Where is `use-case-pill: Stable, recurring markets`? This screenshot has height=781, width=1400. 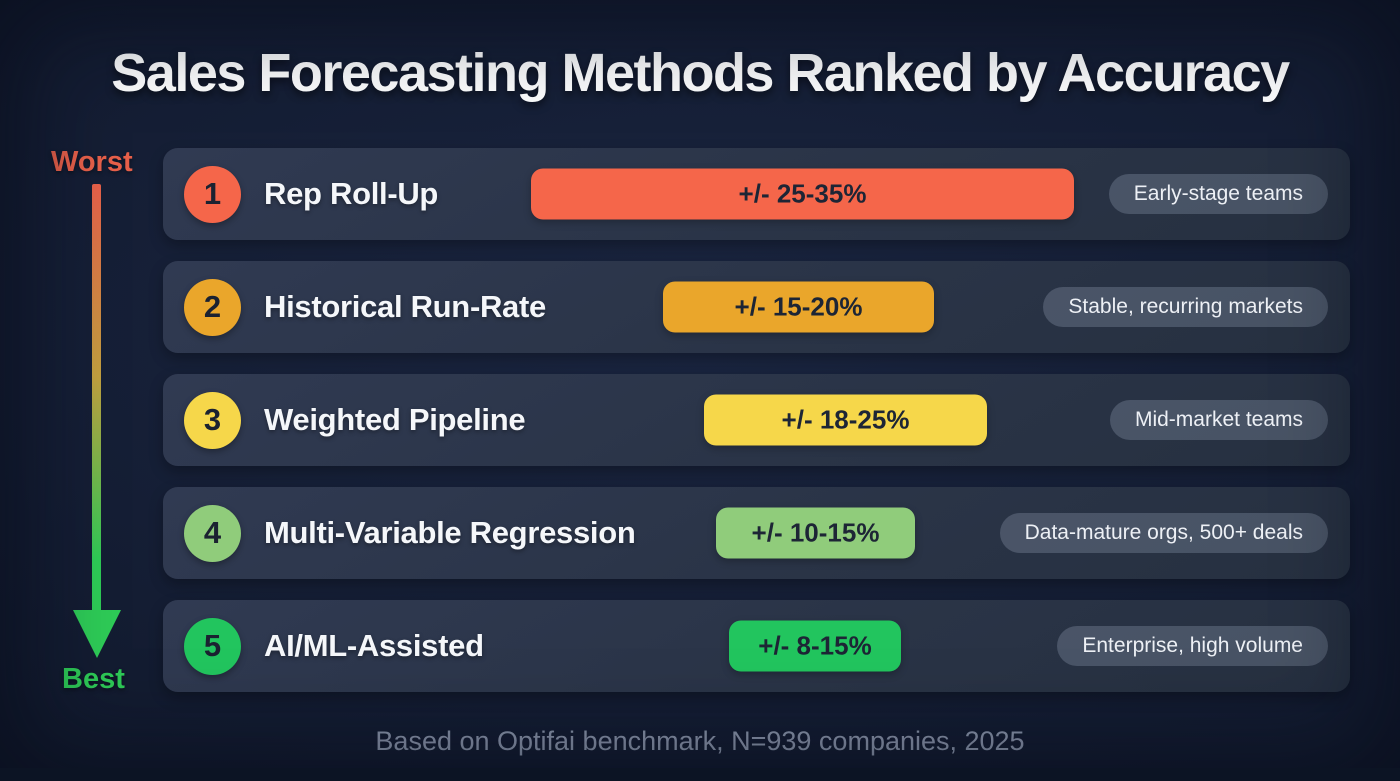
use-case-pill: Stable, recurring markets is located at coordinates (1185, 307).